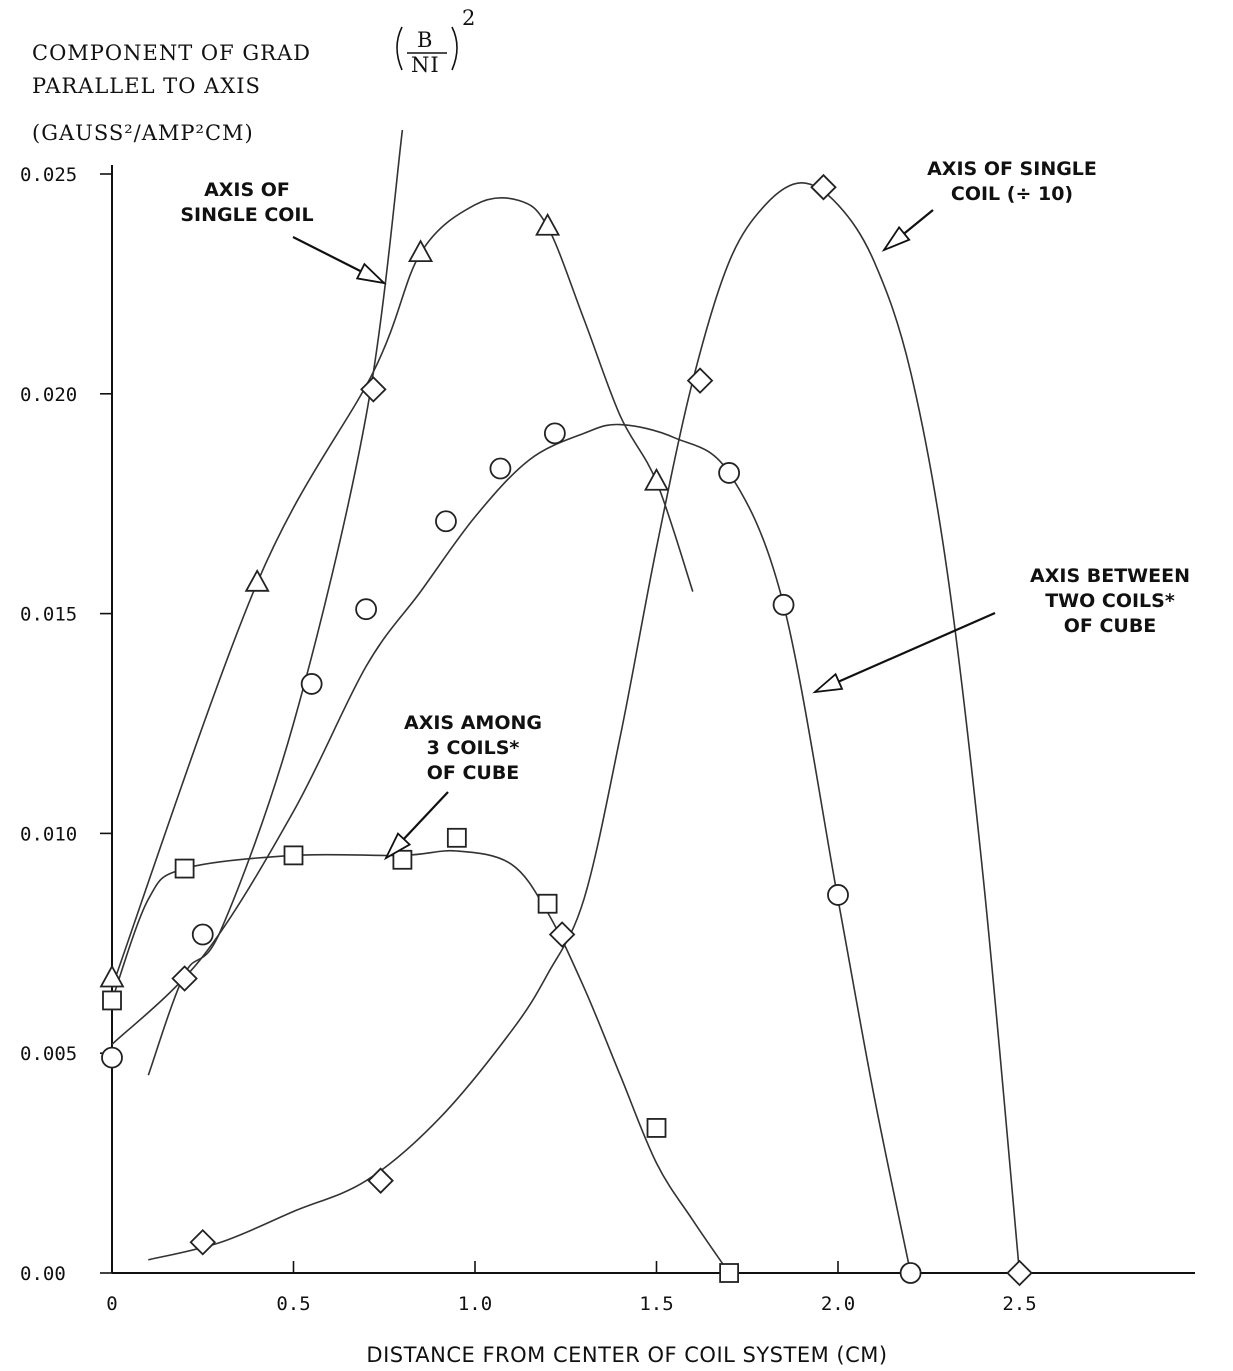 This screenshot has height=1371, width=1233. Describe the element at coordinates (171, 53) in the screenshot. I see `y-label-line-1: COMPONENT OF GRAD` at that location.